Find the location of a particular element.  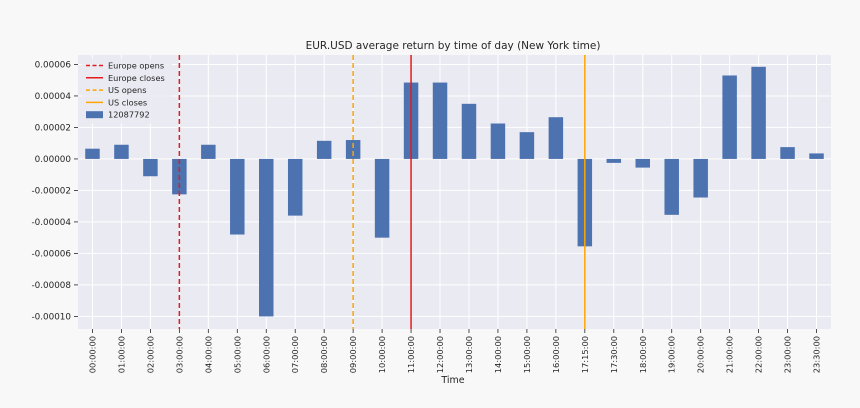

legend-box is located at coordinates (127, 91).